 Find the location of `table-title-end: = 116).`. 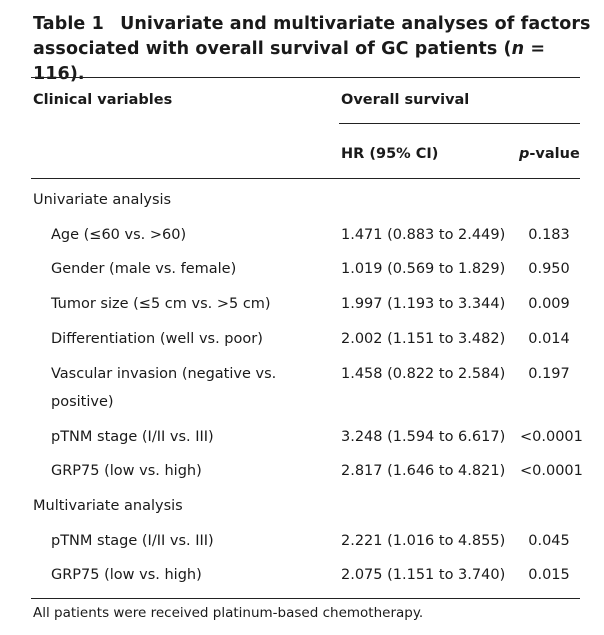

table-title-end: = 116). is located at coordinates (289, 61).